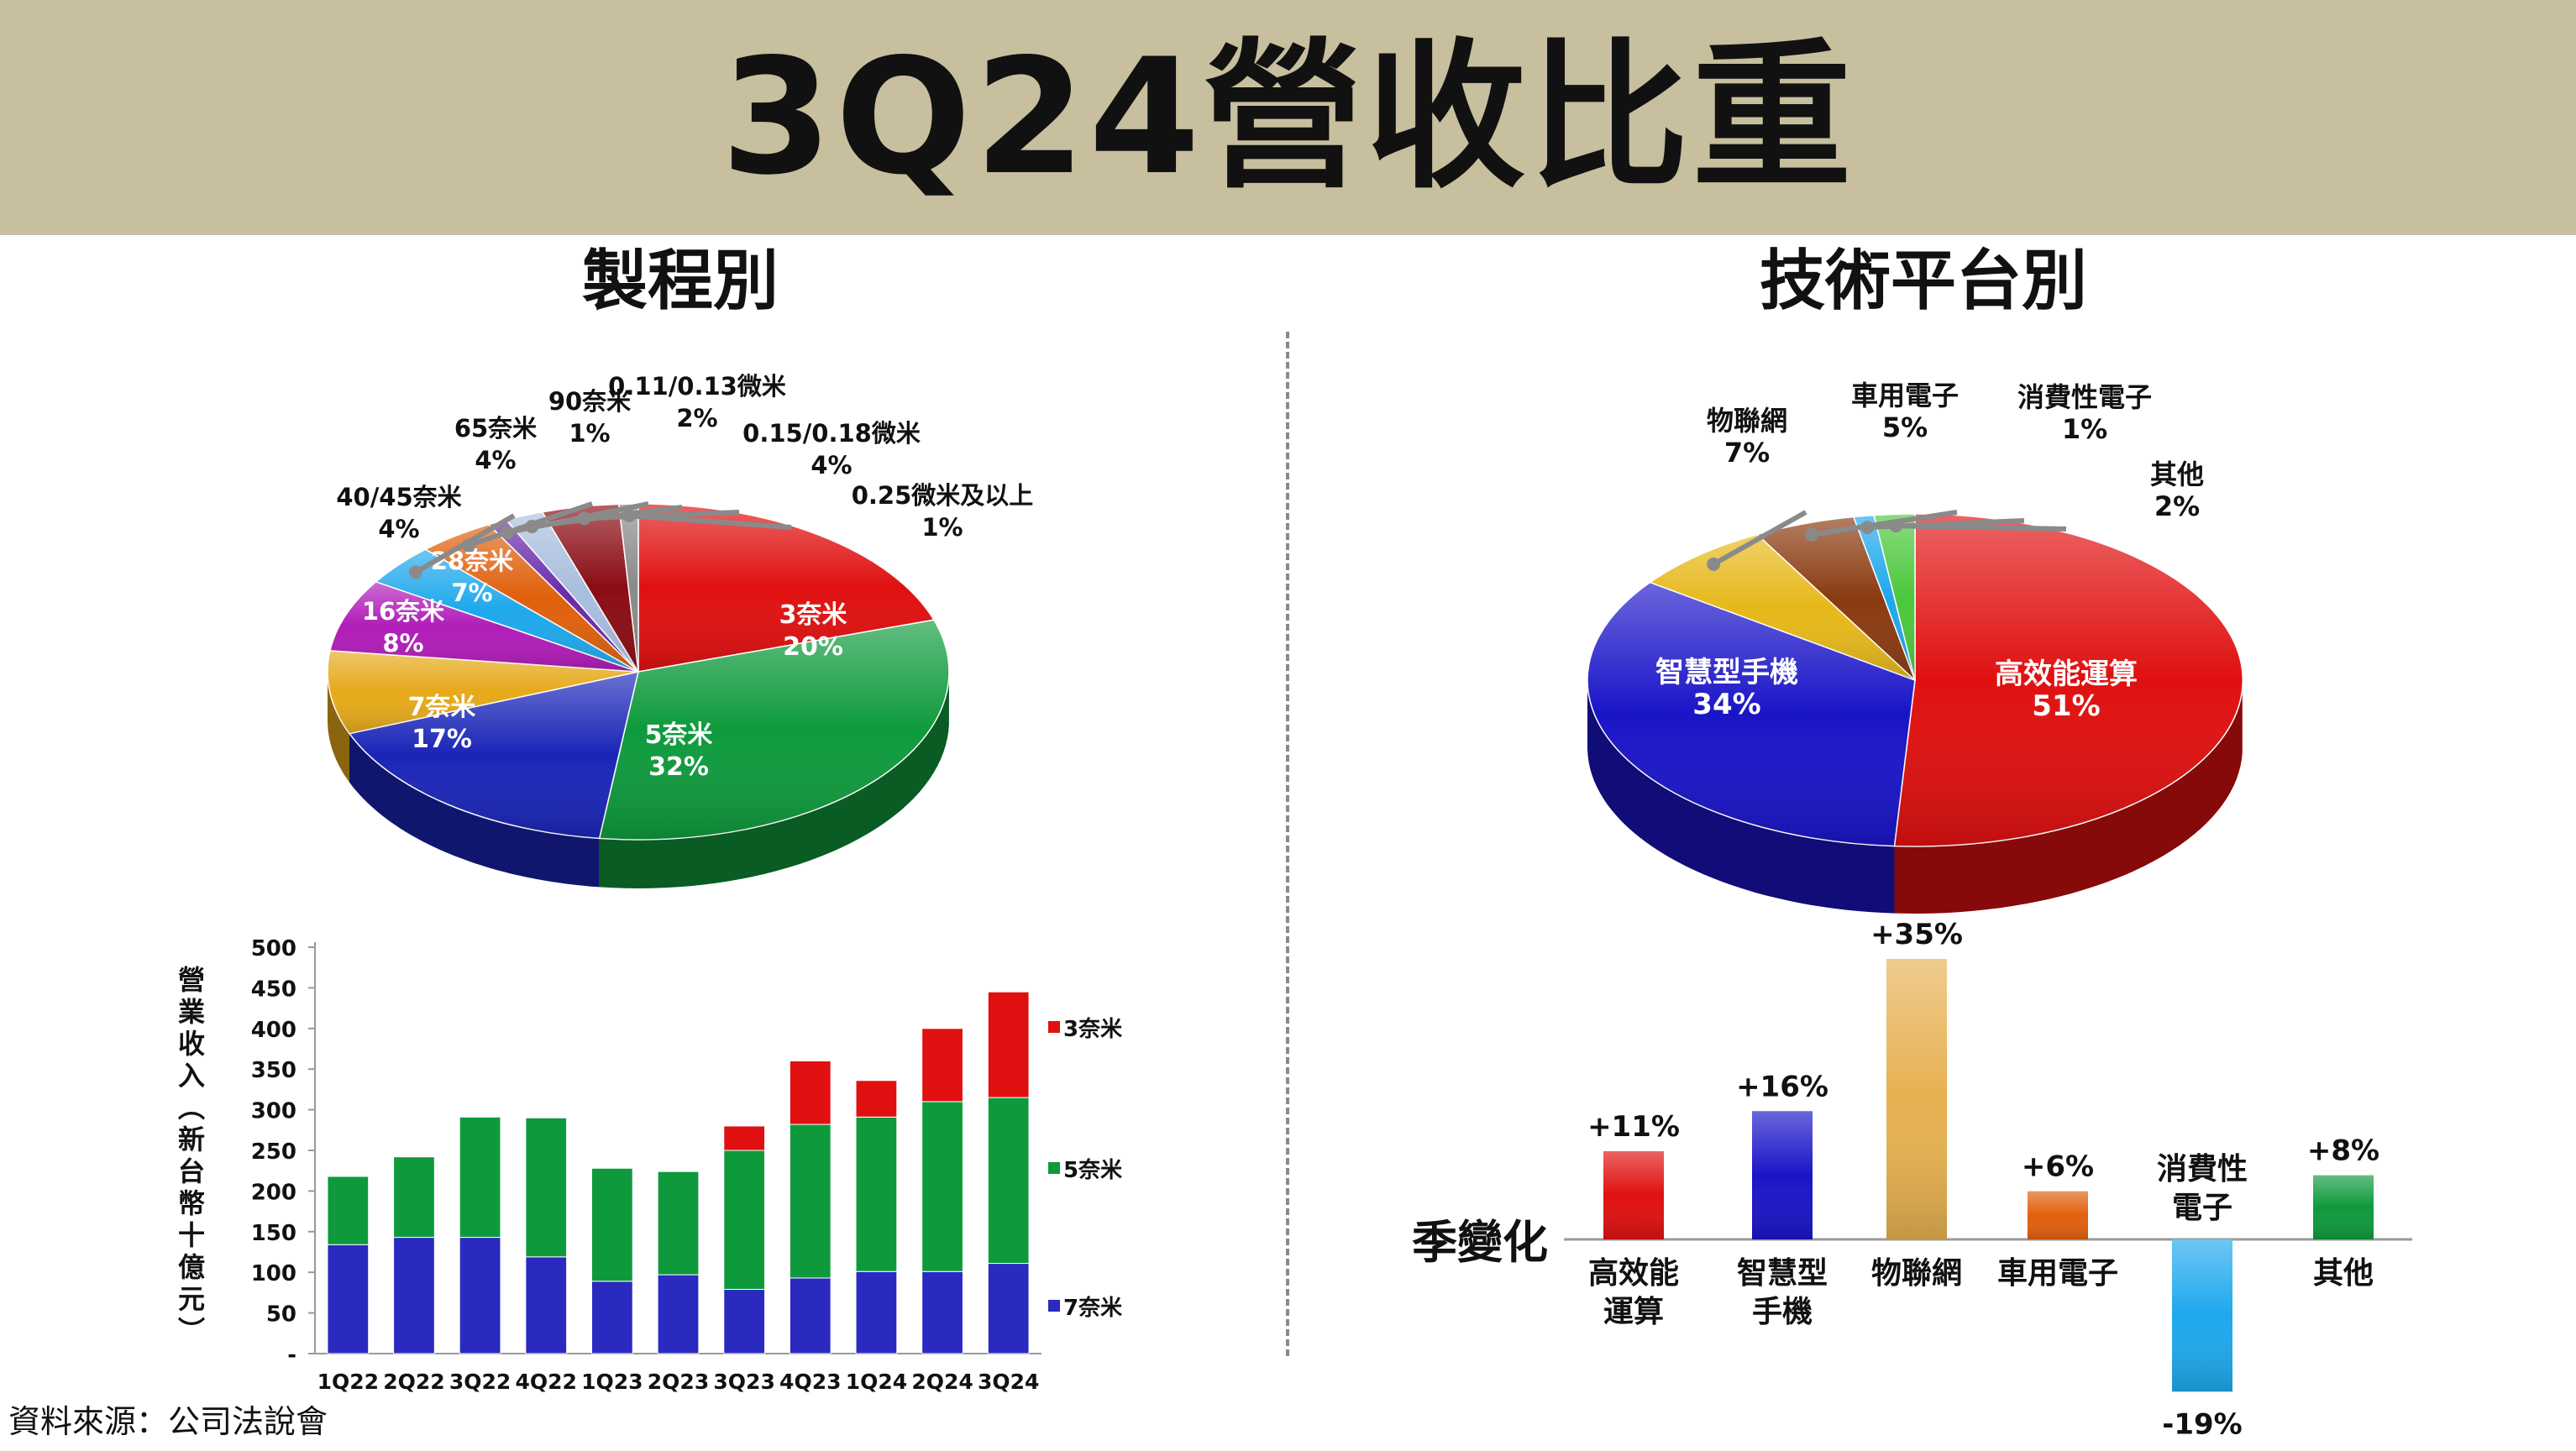 This screenshot has width=2576, height=1451. What do you see at coordinates (191, 1267) in the screenshot?
I see `y-axis-label-char: 億` at bounding box center [191, 1267].